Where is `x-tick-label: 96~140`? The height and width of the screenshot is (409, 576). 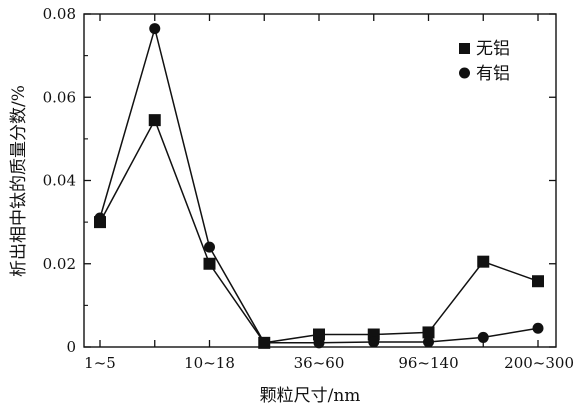
x-tick-label: 96~140 is located at coordinates (428, 363).